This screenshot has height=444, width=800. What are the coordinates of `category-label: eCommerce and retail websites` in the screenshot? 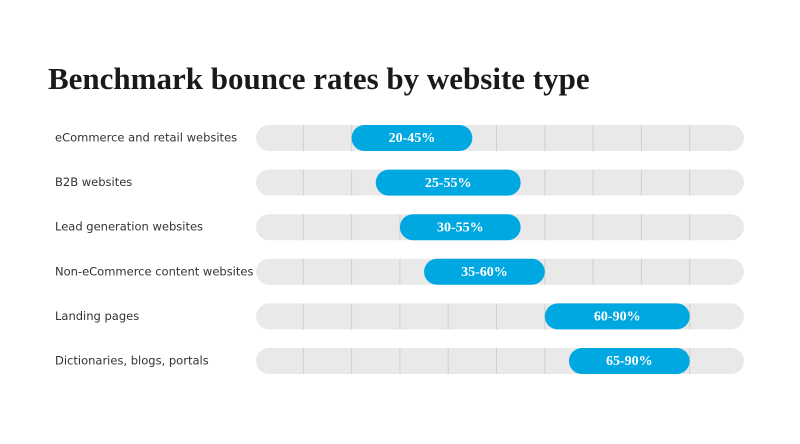 It's located at (146, 138).